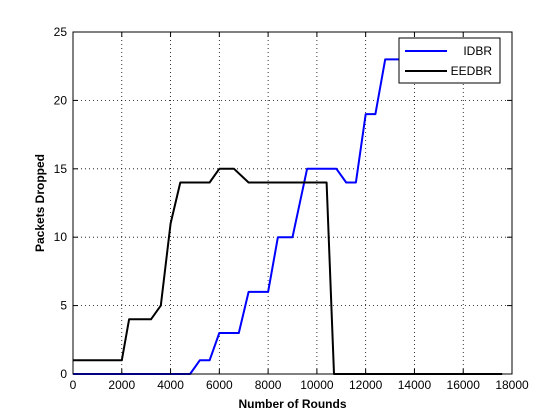 This screenshot has width=560, height=420. What do you see at coordinates (63, 374) in the screenshot?
I see `y-tick-label: 0` at bounding box center [63, 374].